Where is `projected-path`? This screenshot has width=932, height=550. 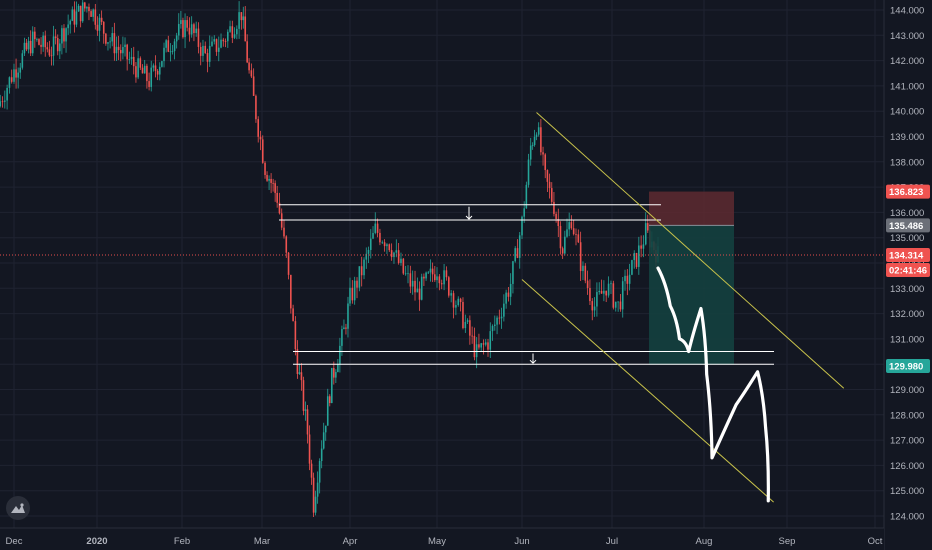
projected-path is located at coordinates (713, 384).